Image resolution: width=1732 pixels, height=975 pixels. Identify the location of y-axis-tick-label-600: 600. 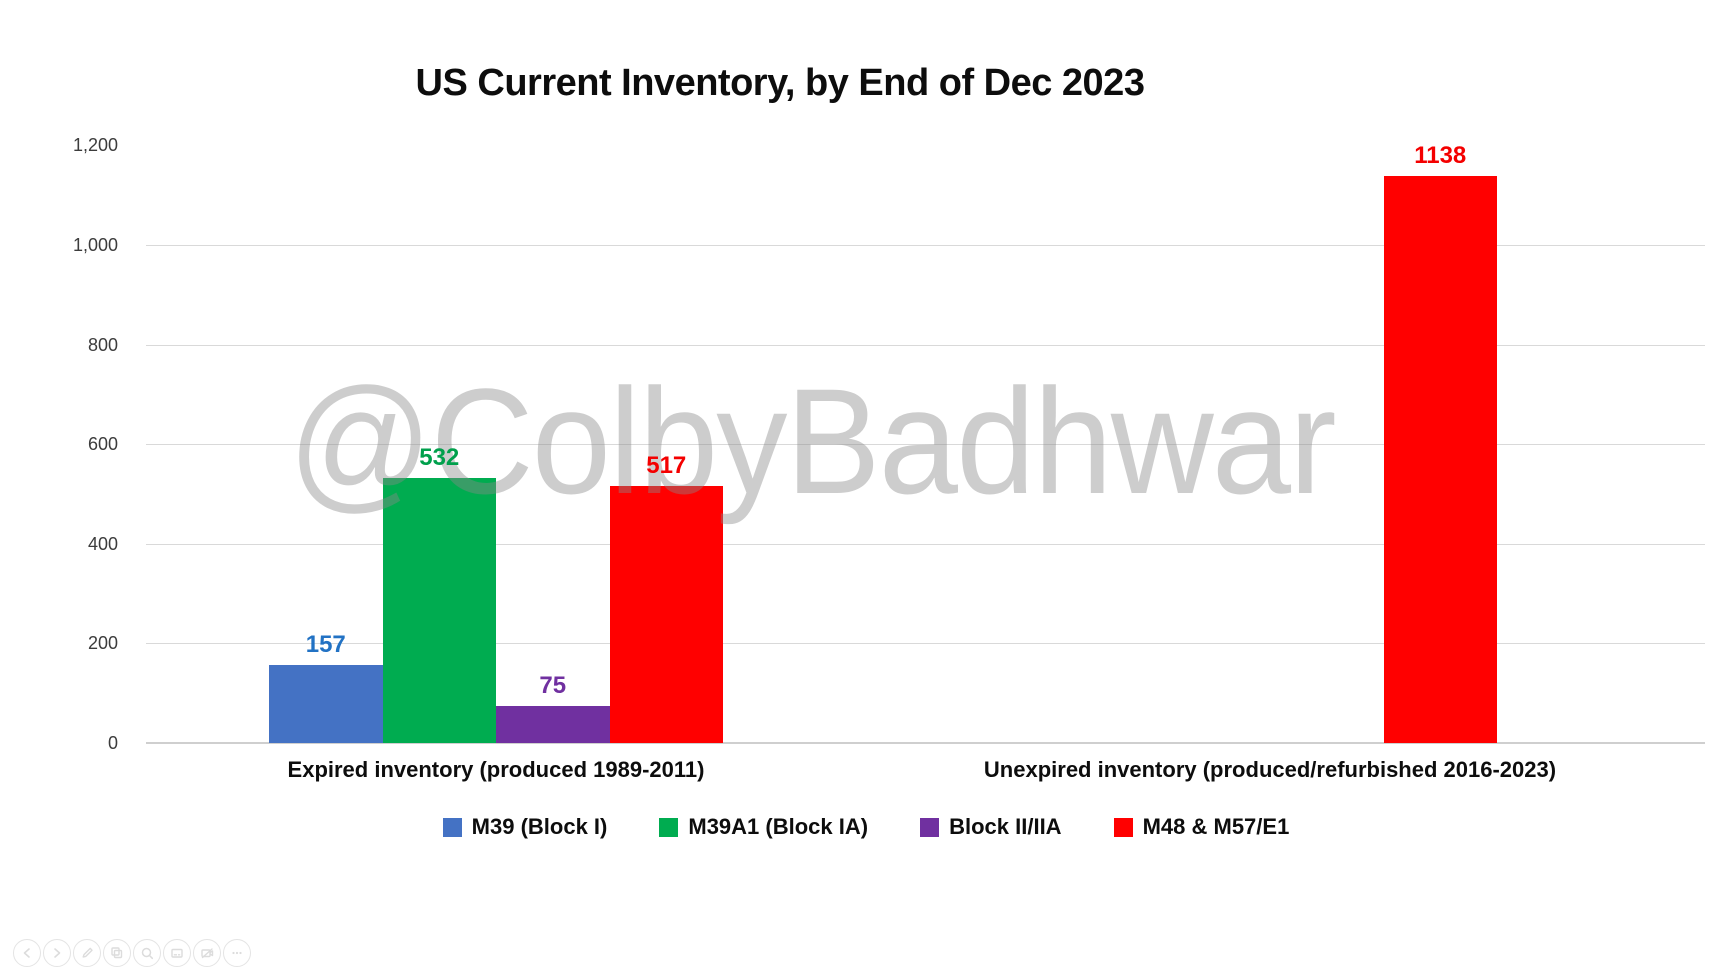
(102, 444).